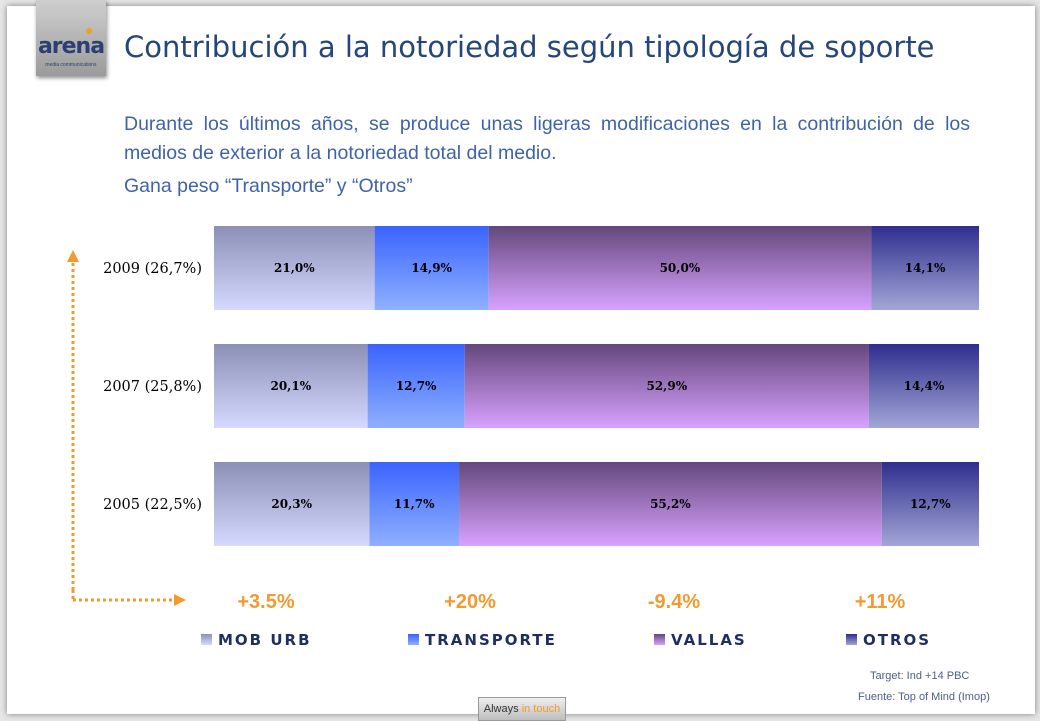 The image size is (1040, 721). I want to click on data-label: 14,1%, so click(925, 268).